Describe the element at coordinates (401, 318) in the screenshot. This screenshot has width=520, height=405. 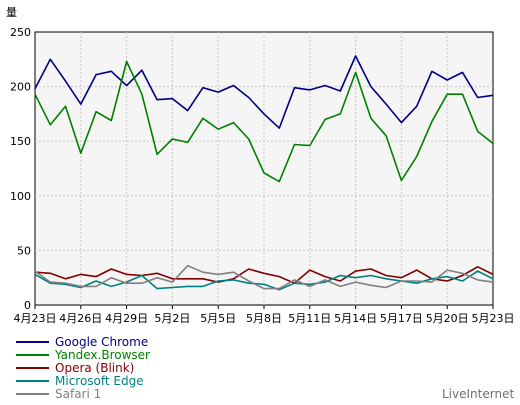
I see `x-tick-label: 5月17日` at that location.